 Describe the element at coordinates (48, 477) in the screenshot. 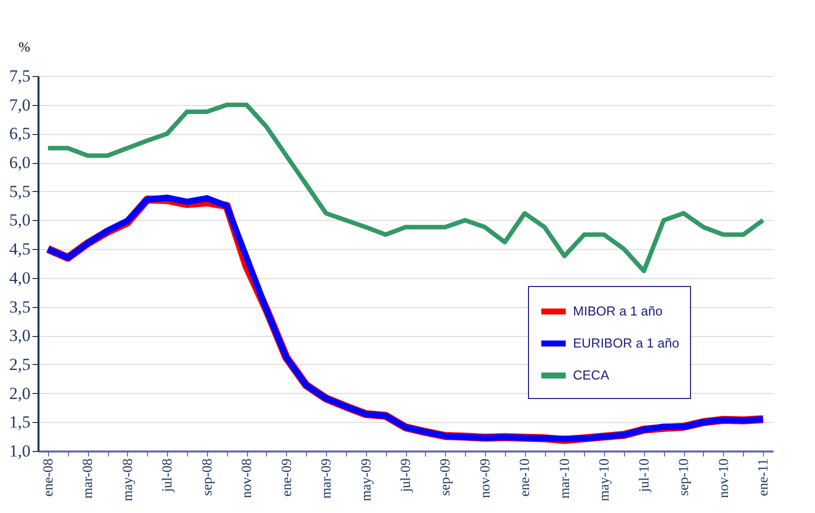

I see `x-tick-label: ene-08` at that location.